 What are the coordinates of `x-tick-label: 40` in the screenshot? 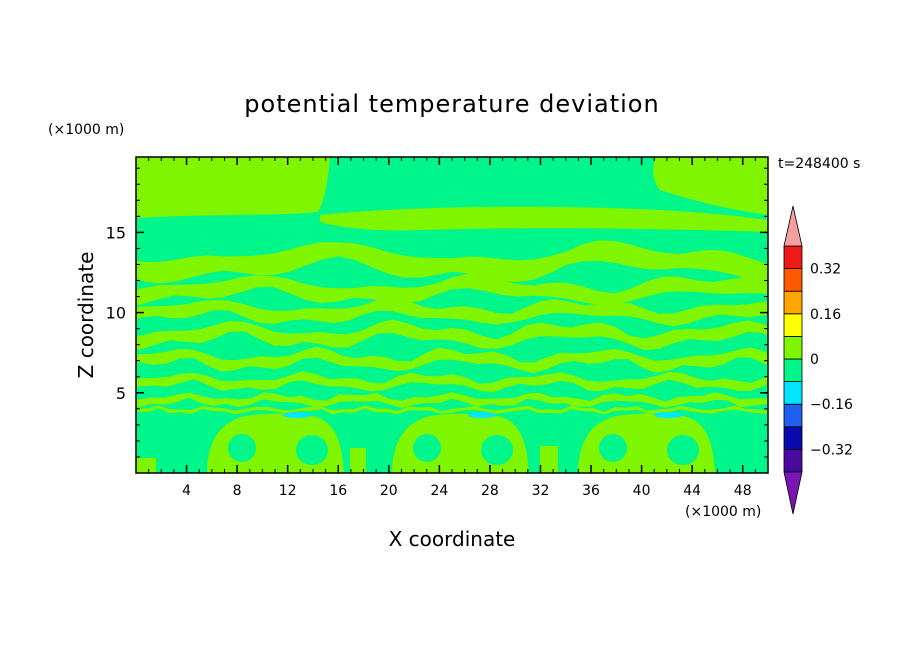 It's located at (642, 491).